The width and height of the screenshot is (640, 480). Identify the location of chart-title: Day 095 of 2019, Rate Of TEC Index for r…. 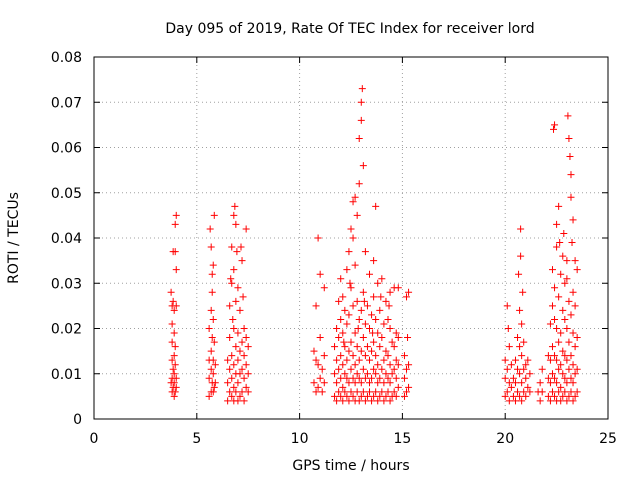
(349, 29).